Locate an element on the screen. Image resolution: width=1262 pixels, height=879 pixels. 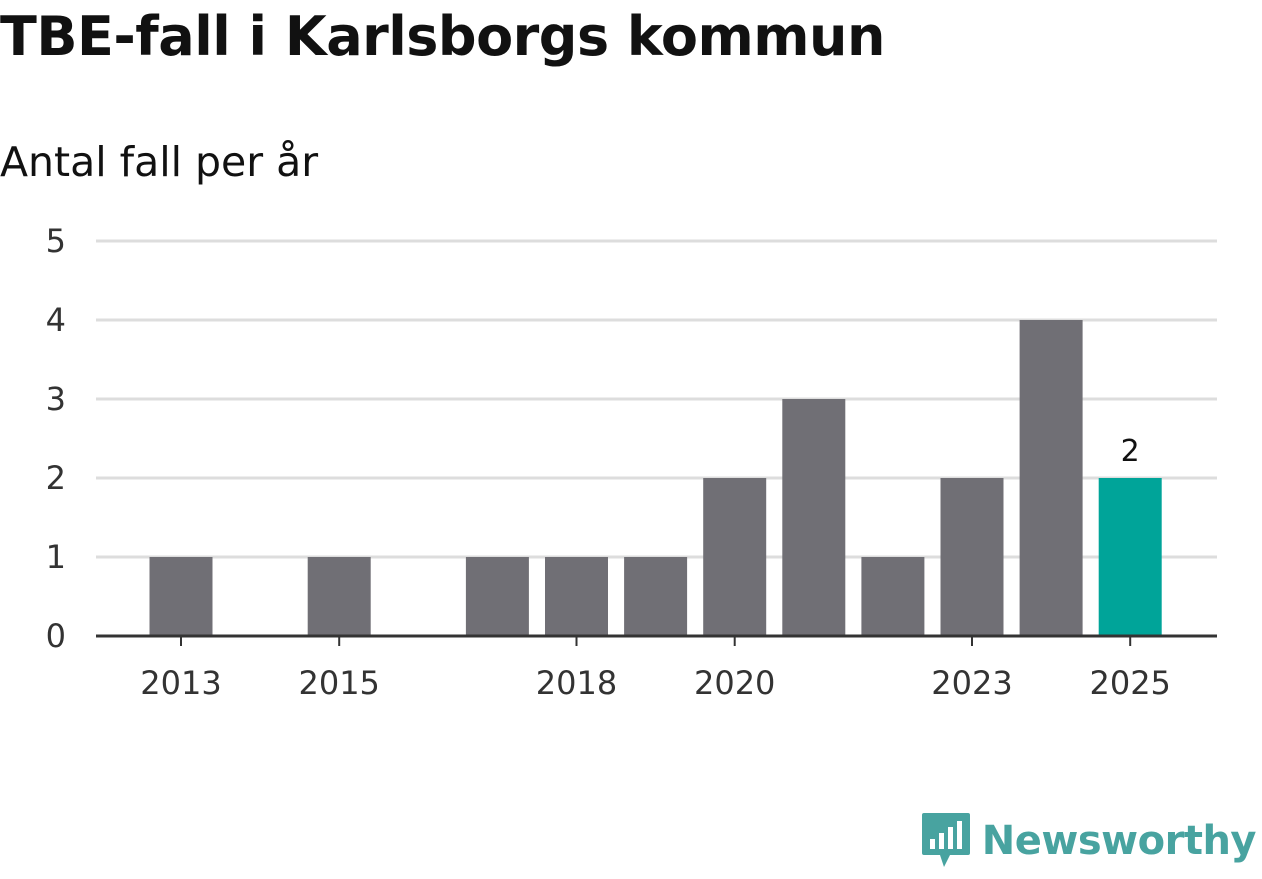
x-tick-label: 2013 is located at coordinates (180, 683).